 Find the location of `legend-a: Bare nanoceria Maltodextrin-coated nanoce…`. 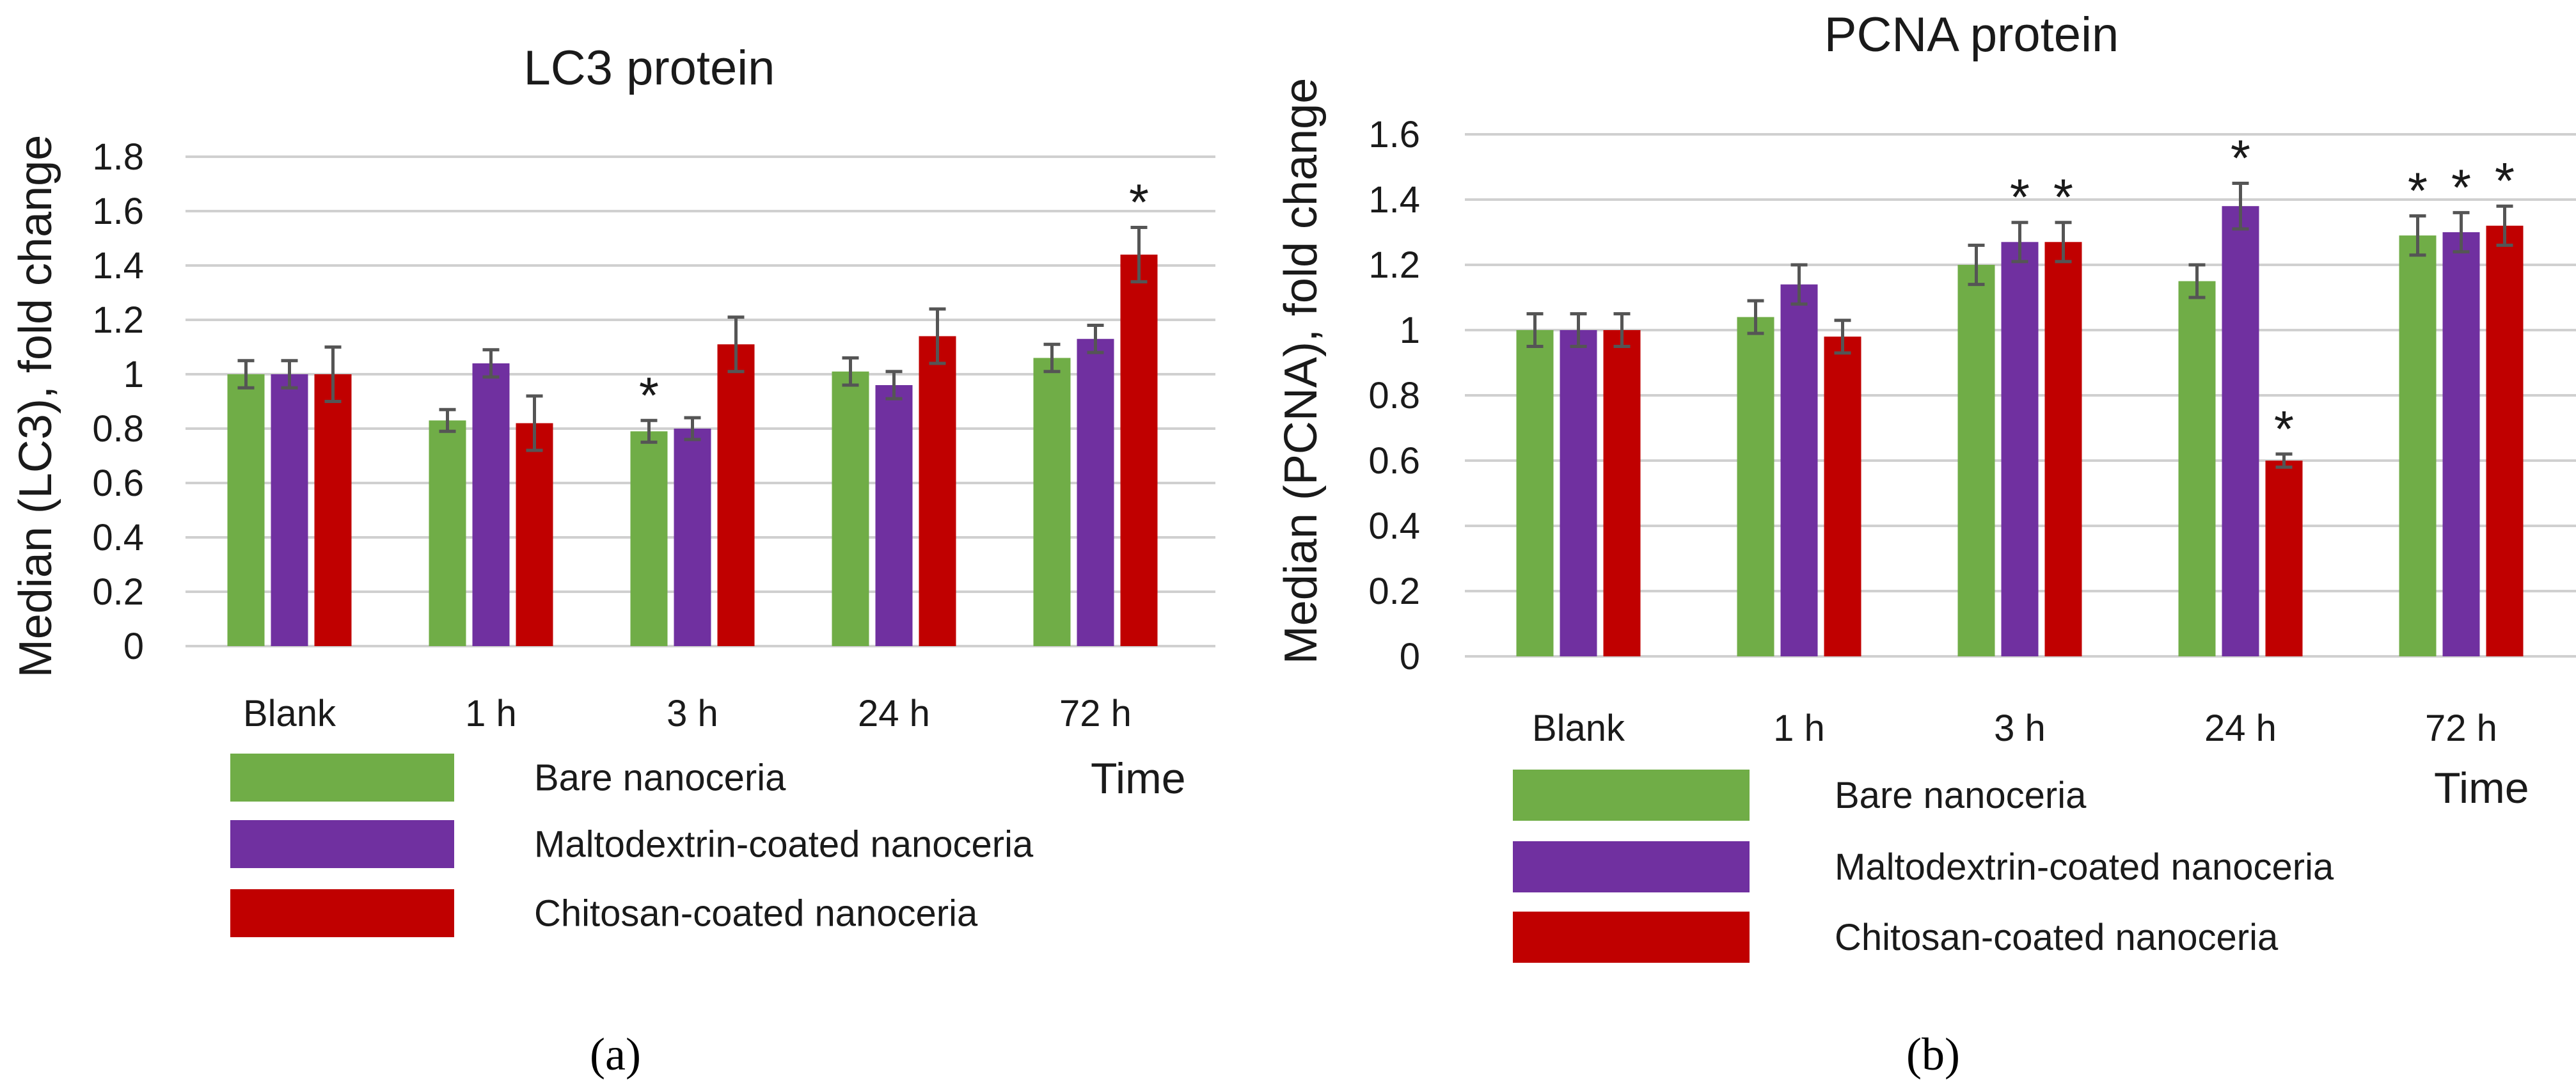

legend-a: Bare nanoceria Maltodextrin-coated nanoce… is located at coordinates (632, 845).